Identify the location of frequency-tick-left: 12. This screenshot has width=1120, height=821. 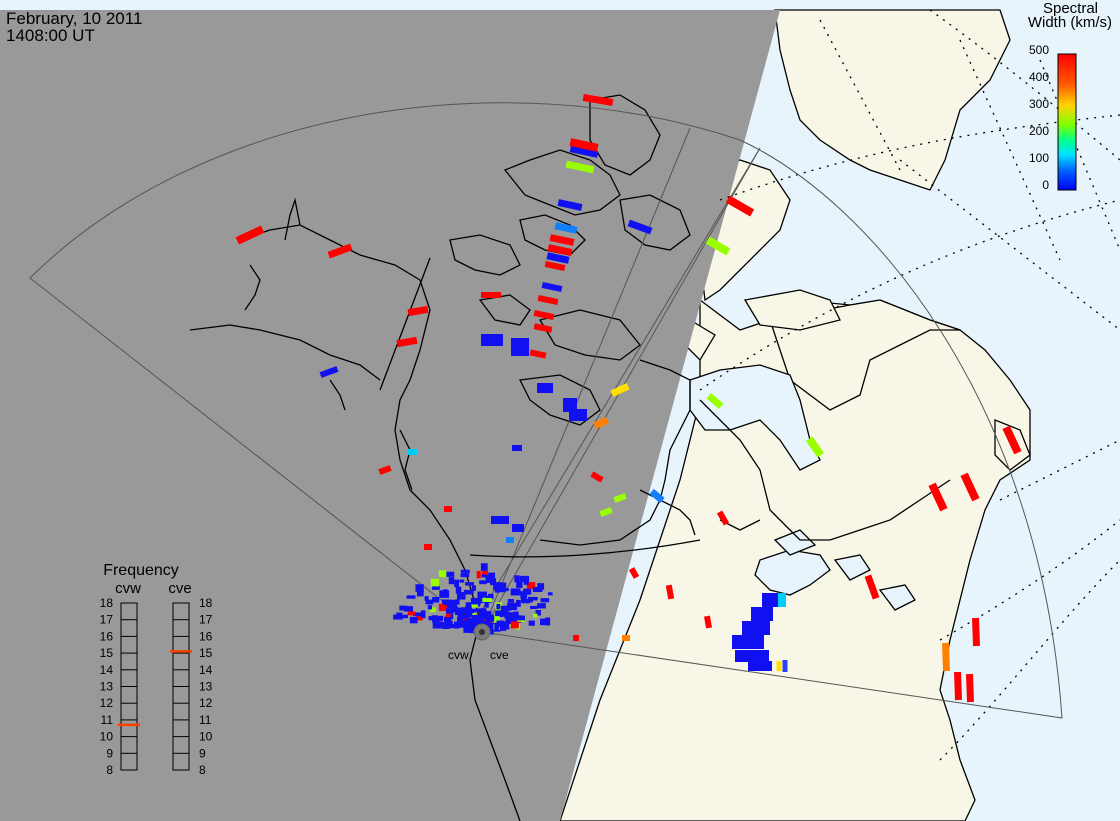
(107, 703).